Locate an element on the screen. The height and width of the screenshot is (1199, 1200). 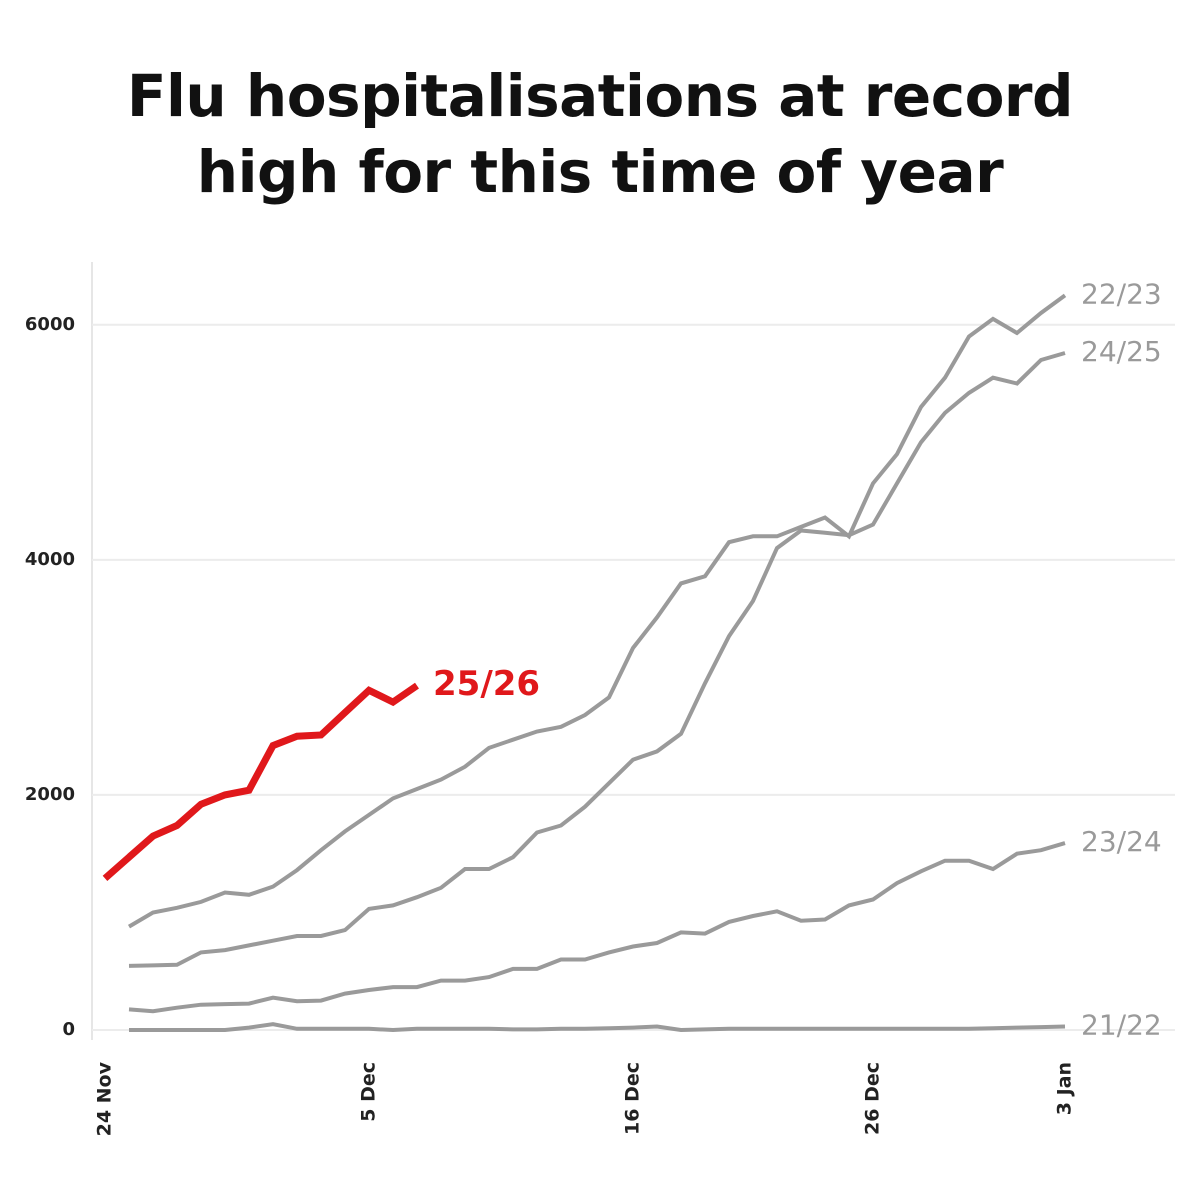
x-tick-label: 24 Nov is located at coordinates (105, 1098).